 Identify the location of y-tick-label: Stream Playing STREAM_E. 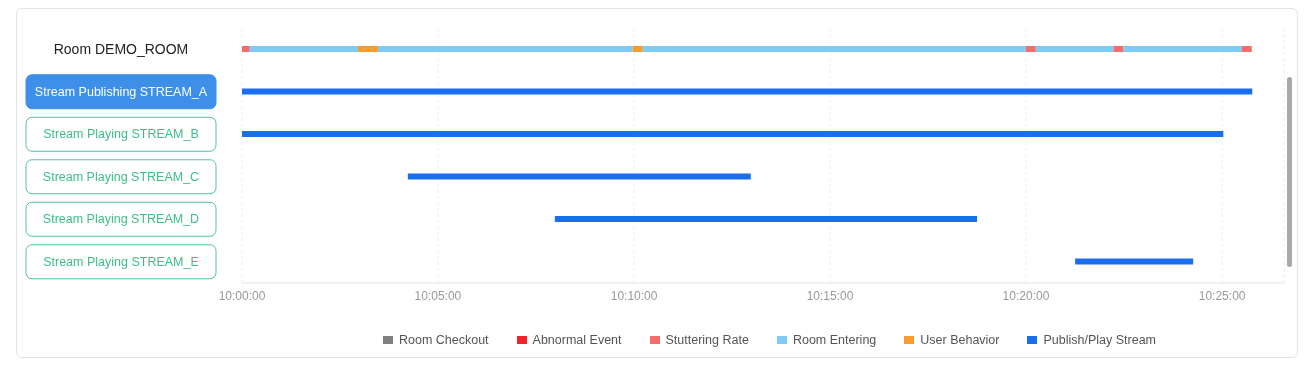
(121, 261).